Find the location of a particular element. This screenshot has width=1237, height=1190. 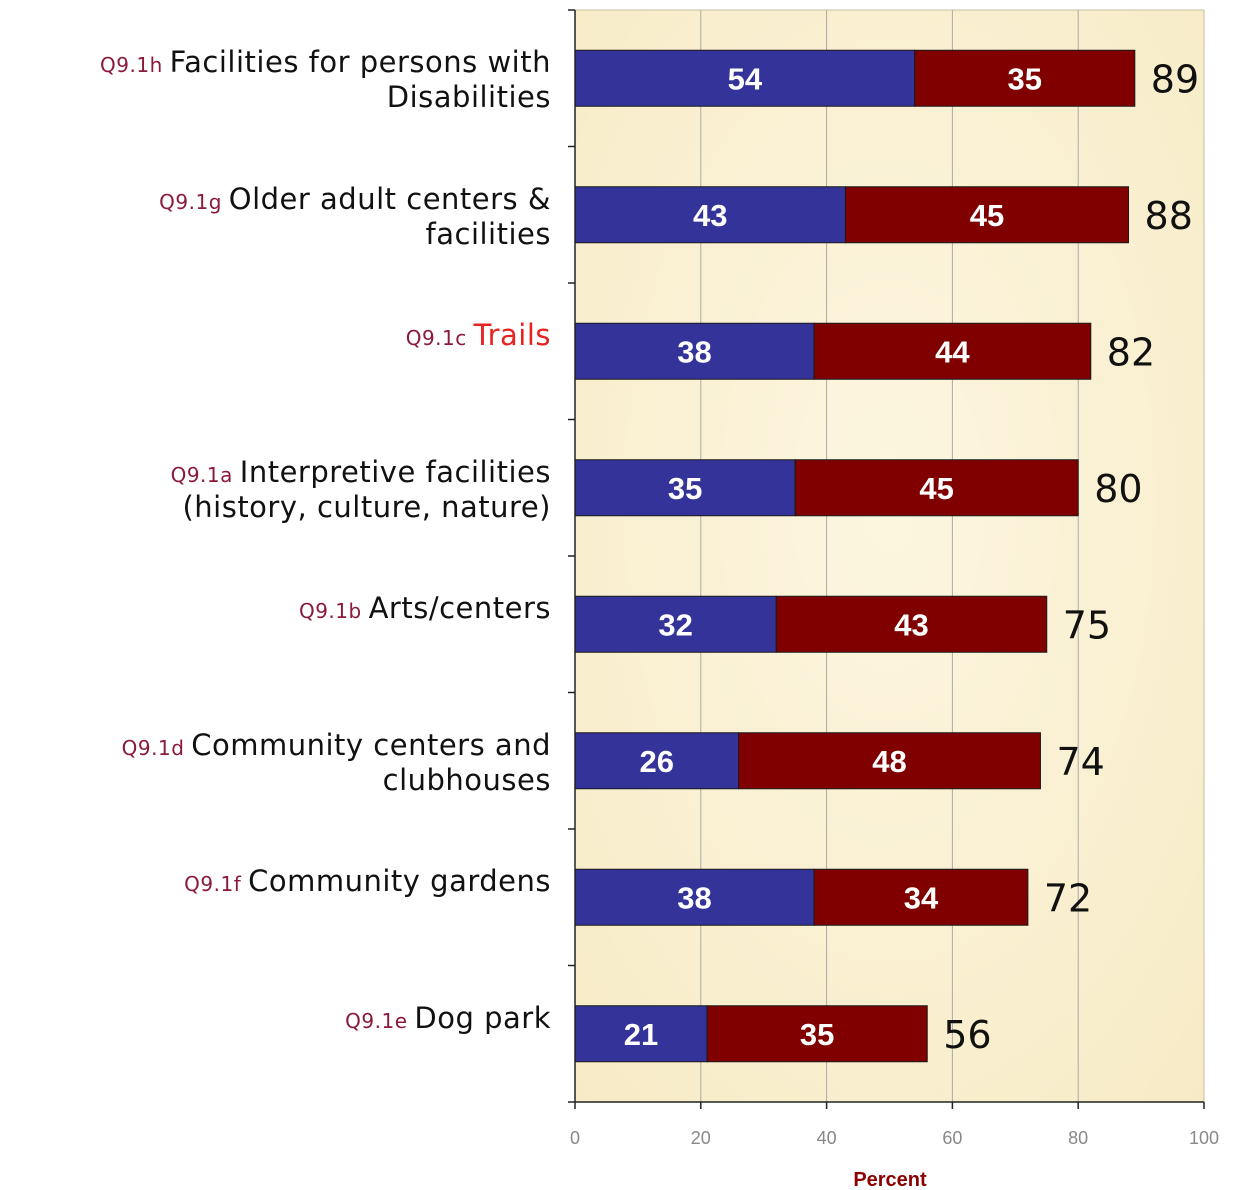

category-name-line2: (history, culture, nature) is located at coordinates (366, 506).